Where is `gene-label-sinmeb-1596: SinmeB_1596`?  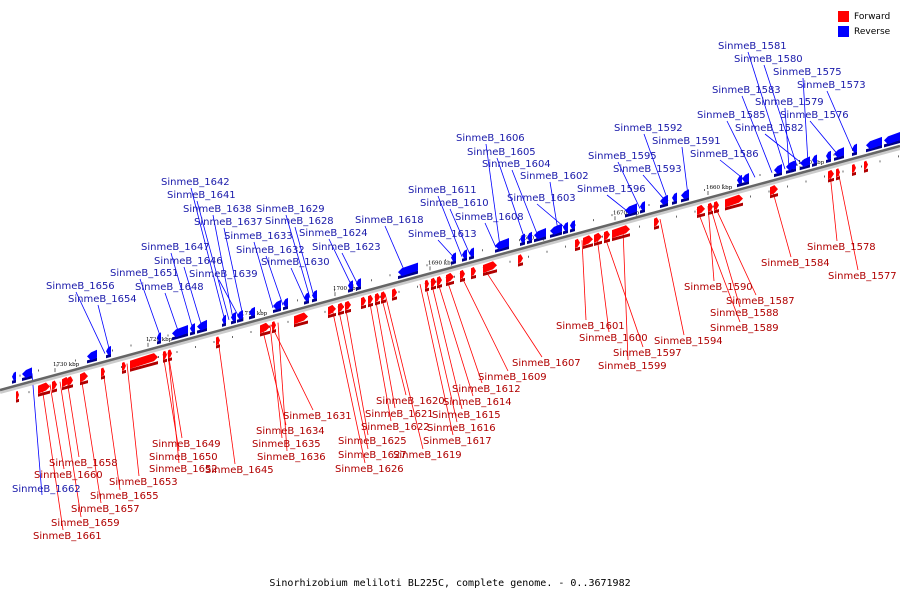 gene-label-sinmeb-1596: SinmeB_1596 is located at coordinates (611, 189).